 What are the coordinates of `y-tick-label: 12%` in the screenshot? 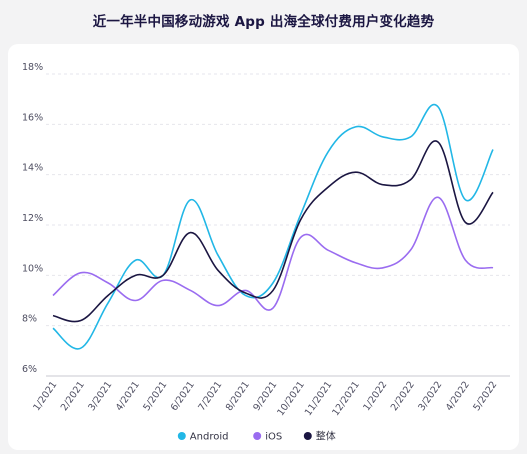 It's located at (32, 218).